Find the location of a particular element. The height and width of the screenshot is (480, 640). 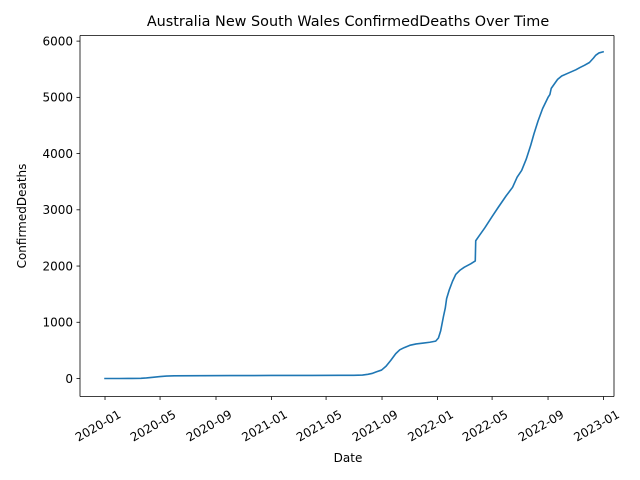

y-axis-ticks: 0 1000 2000 3000 4000 5000 6000 is located at coordinates (61, 210).